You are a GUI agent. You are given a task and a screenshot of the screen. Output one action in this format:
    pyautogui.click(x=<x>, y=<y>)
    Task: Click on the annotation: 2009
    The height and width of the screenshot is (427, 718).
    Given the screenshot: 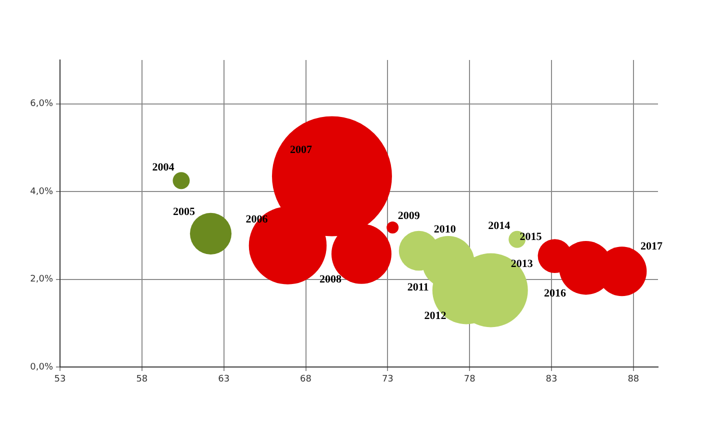 What is the action you would take?
    pyautogui.click(x=409, y=216)
    